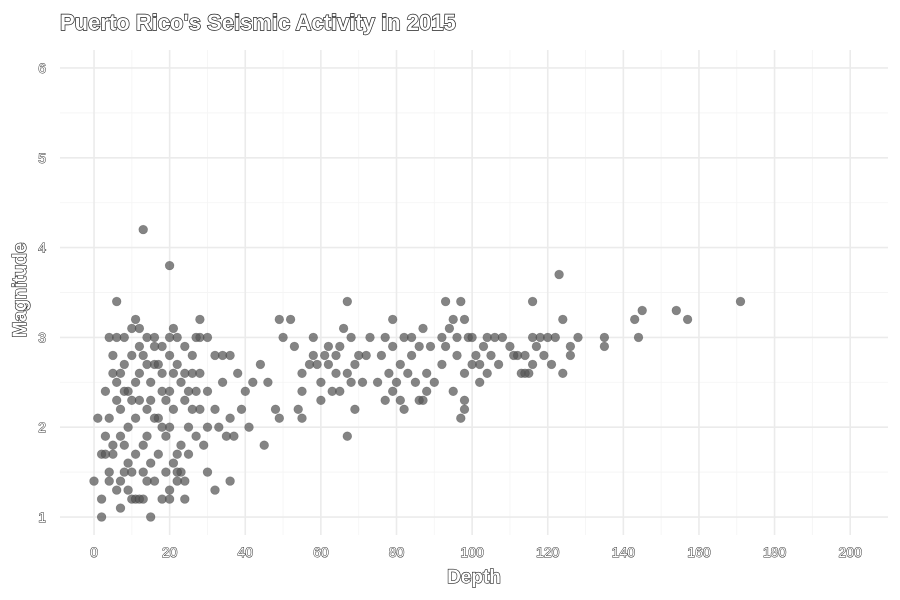 The image size is (900, 600). What do you see at coordinates (42, 517) in the screenshot?
I see `y-tick-label: 1` at bounding box center [42, 517].